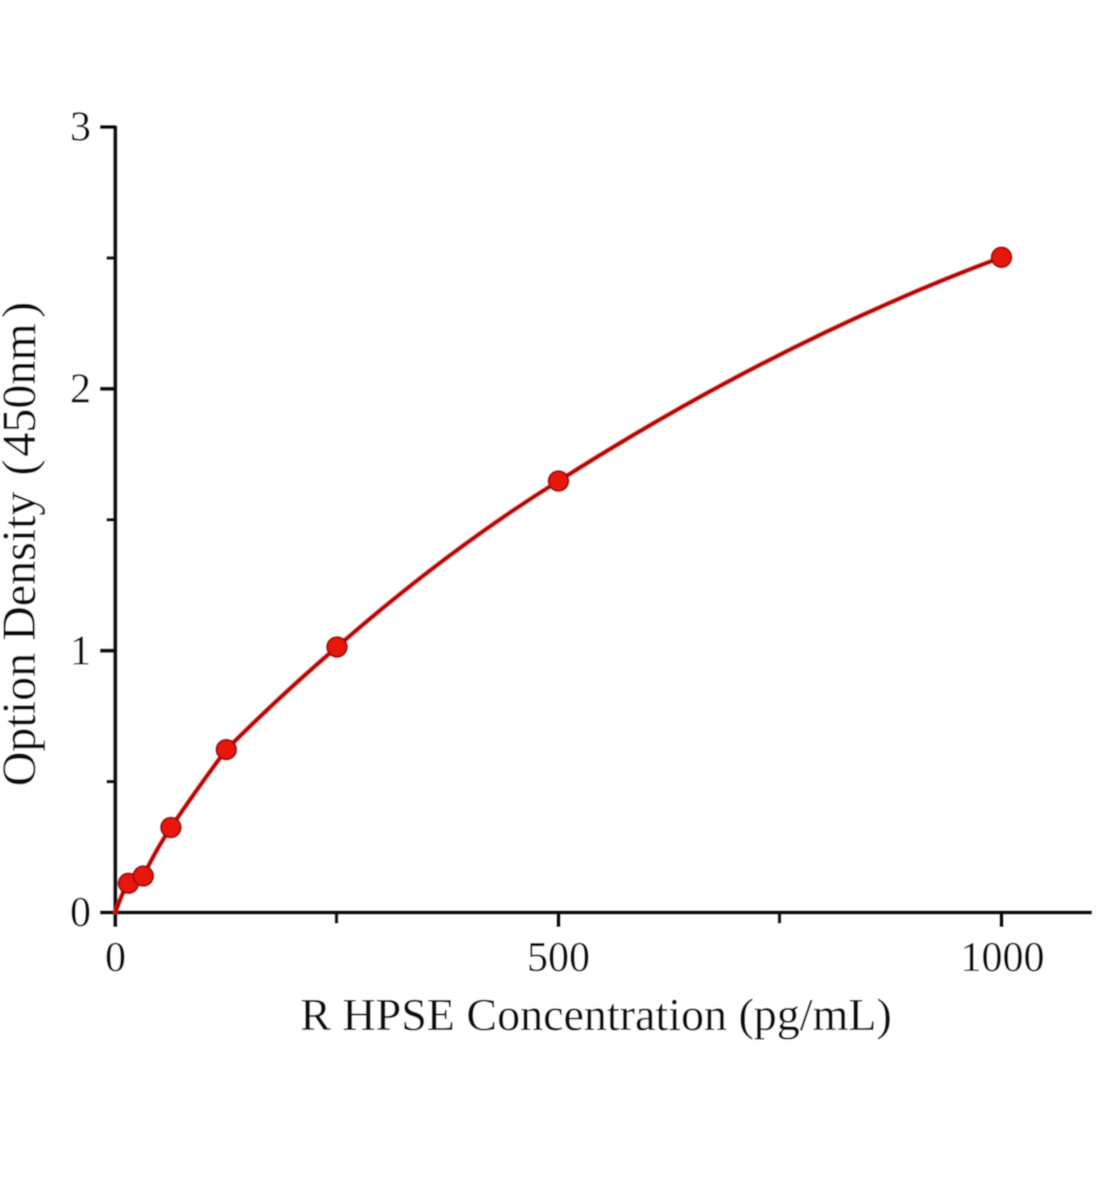  What do you see at coordinates (596, 1014) in the screenshot?
I see `svg-text: R HPSE Concentration (pg/mL)` at bounding box center [596, 1014].